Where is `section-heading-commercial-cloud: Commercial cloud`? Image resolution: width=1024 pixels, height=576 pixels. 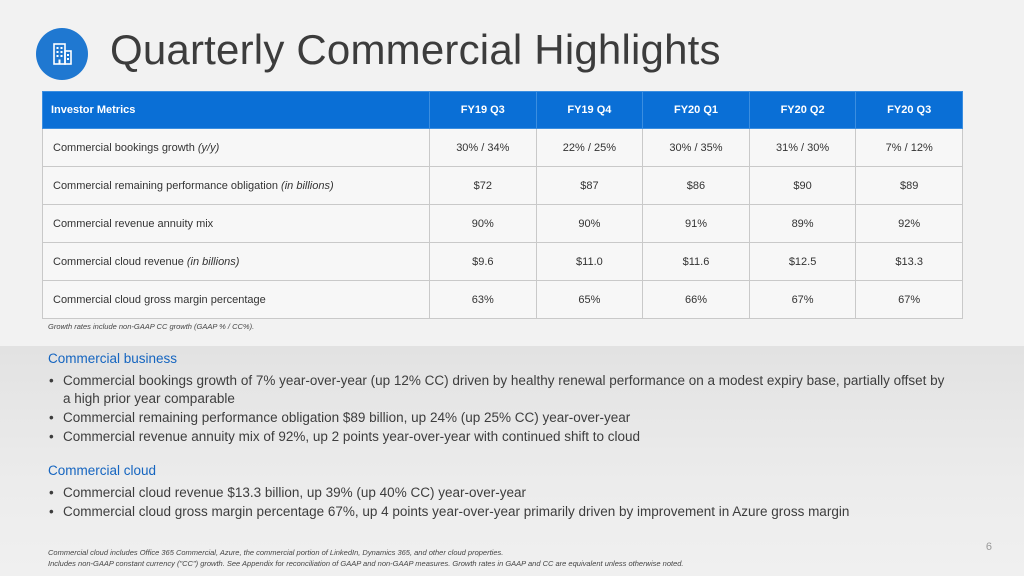
section-heading-commercial-cloud: Commercial cloud is located at coordinates (102, 470).